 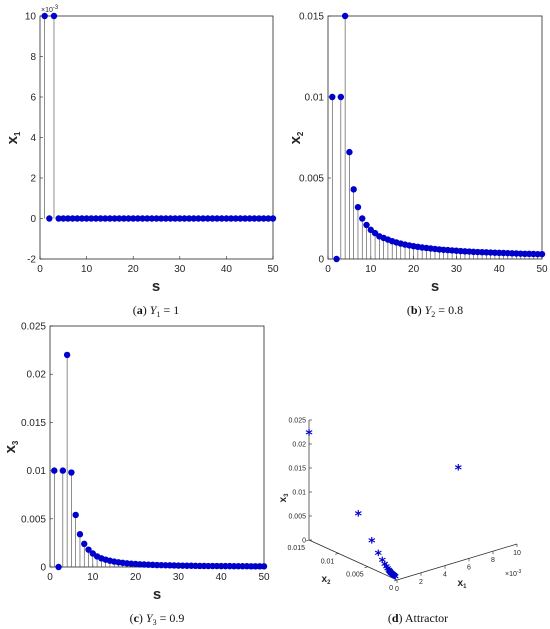 What do you see at coordinates (493, 560) in the screenshot?
I see `x1-tick-label: 8` at bounding box center [493, 560].